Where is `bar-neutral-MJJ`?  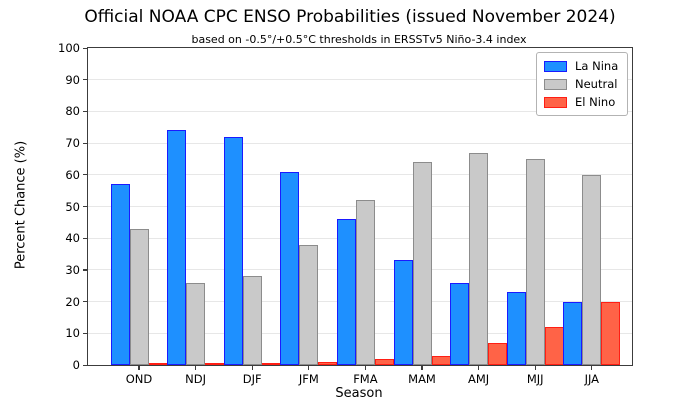
bar-neutral-MJJ is located at coordinates (535, 261).